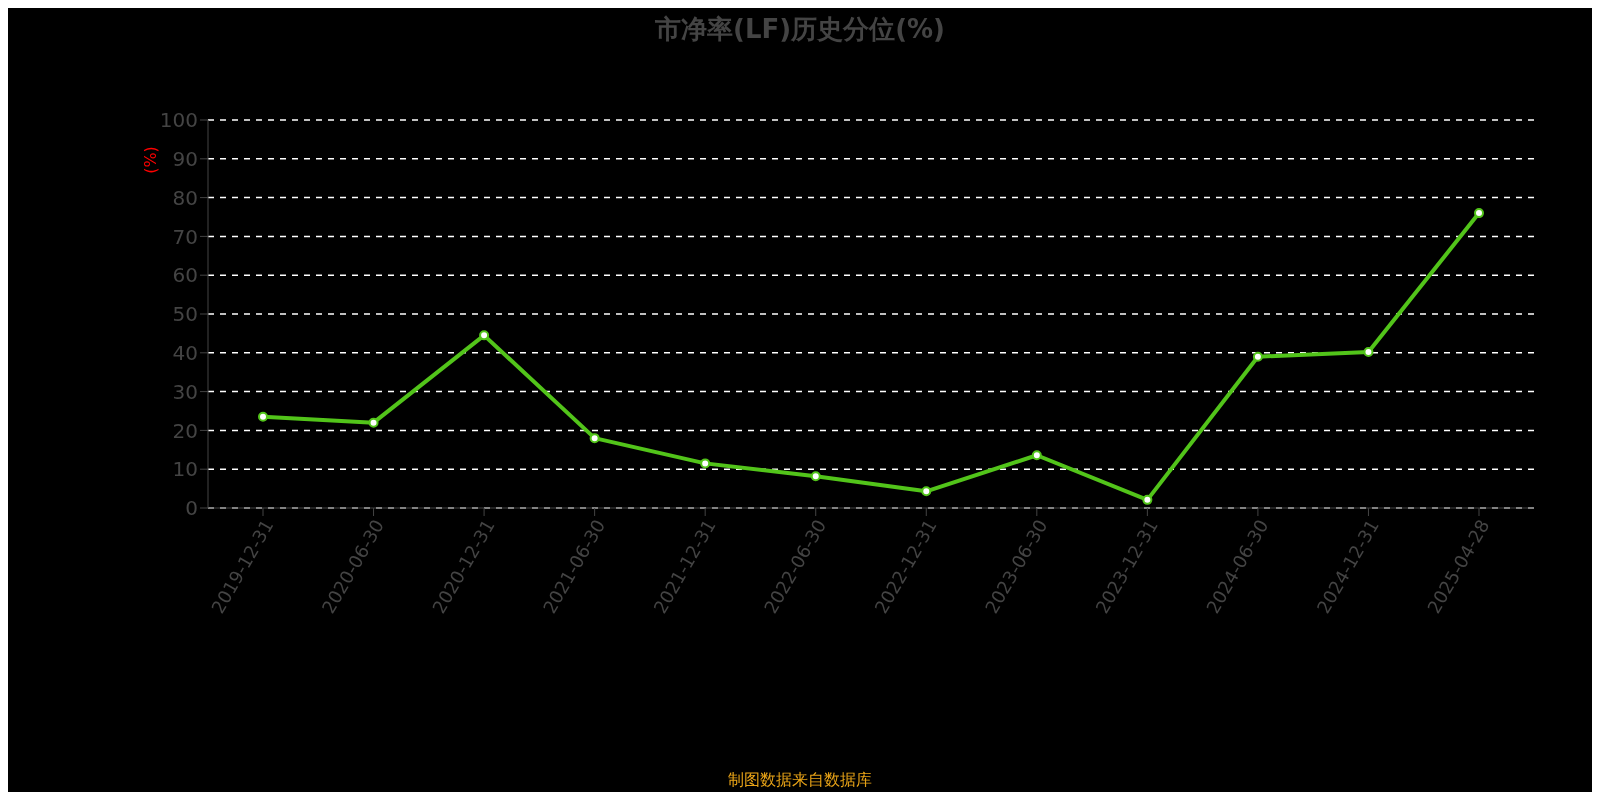 This screenshot has height=800, width=1600. I want to click on chart-title: 市净率(LF)历史分位(%), so click(800, 29).